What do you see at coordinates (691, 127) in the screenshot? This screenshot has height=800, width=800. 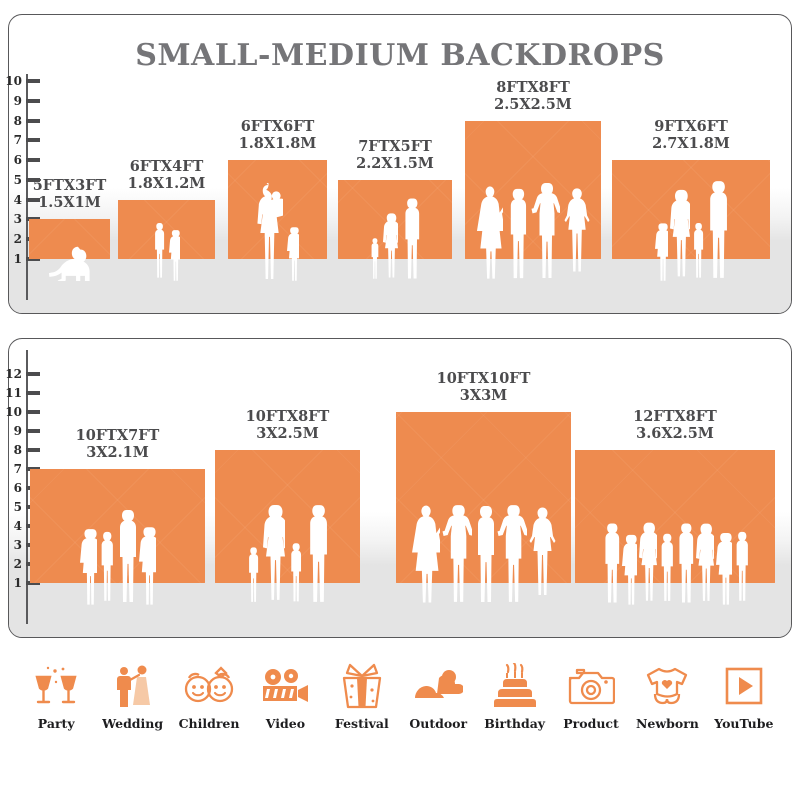 I see `bar-size-feet: 9FTX6FT` at bounding box center [691, 127].